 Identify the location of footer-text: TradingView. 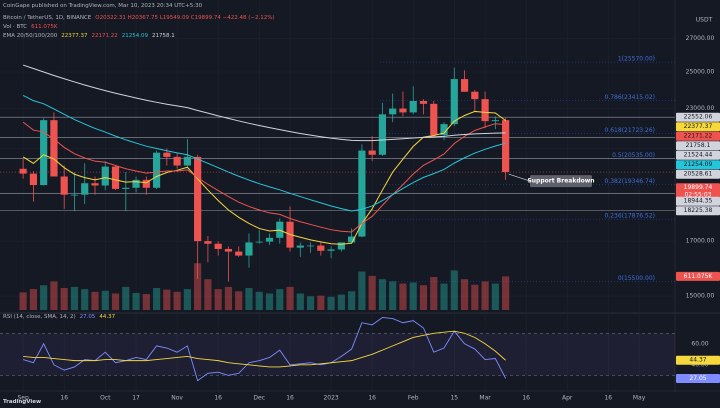
(22, 402).